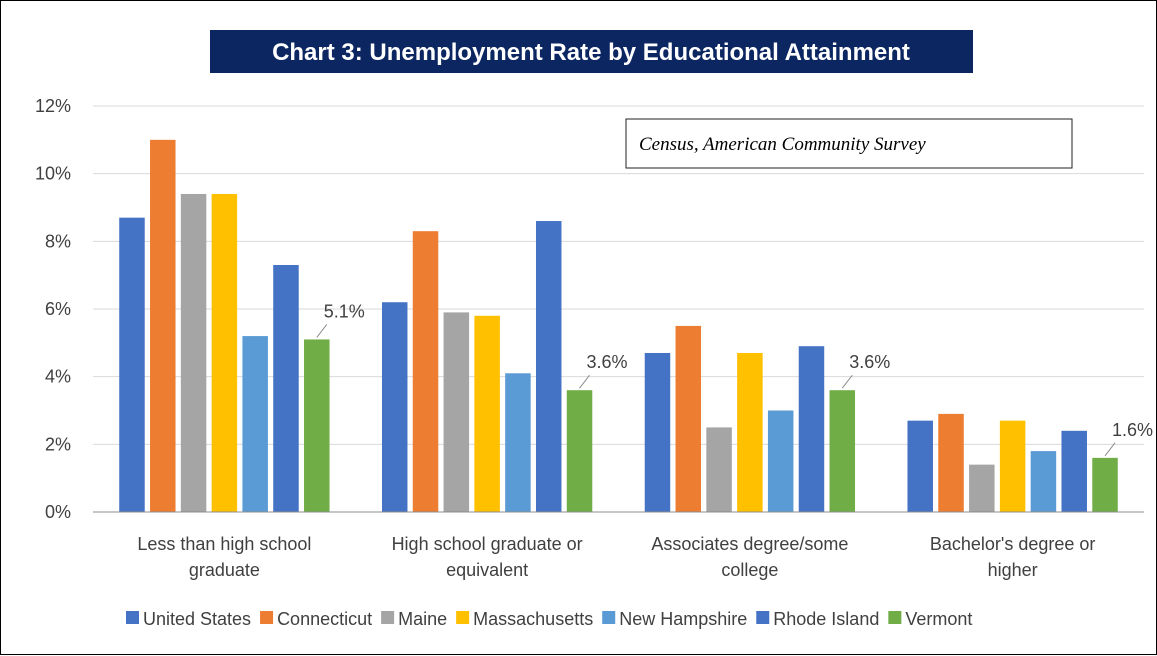 The width and height of the screenshot is (1157, 656). I want to click on legend-label: Massachusetts, so click(533, 619).